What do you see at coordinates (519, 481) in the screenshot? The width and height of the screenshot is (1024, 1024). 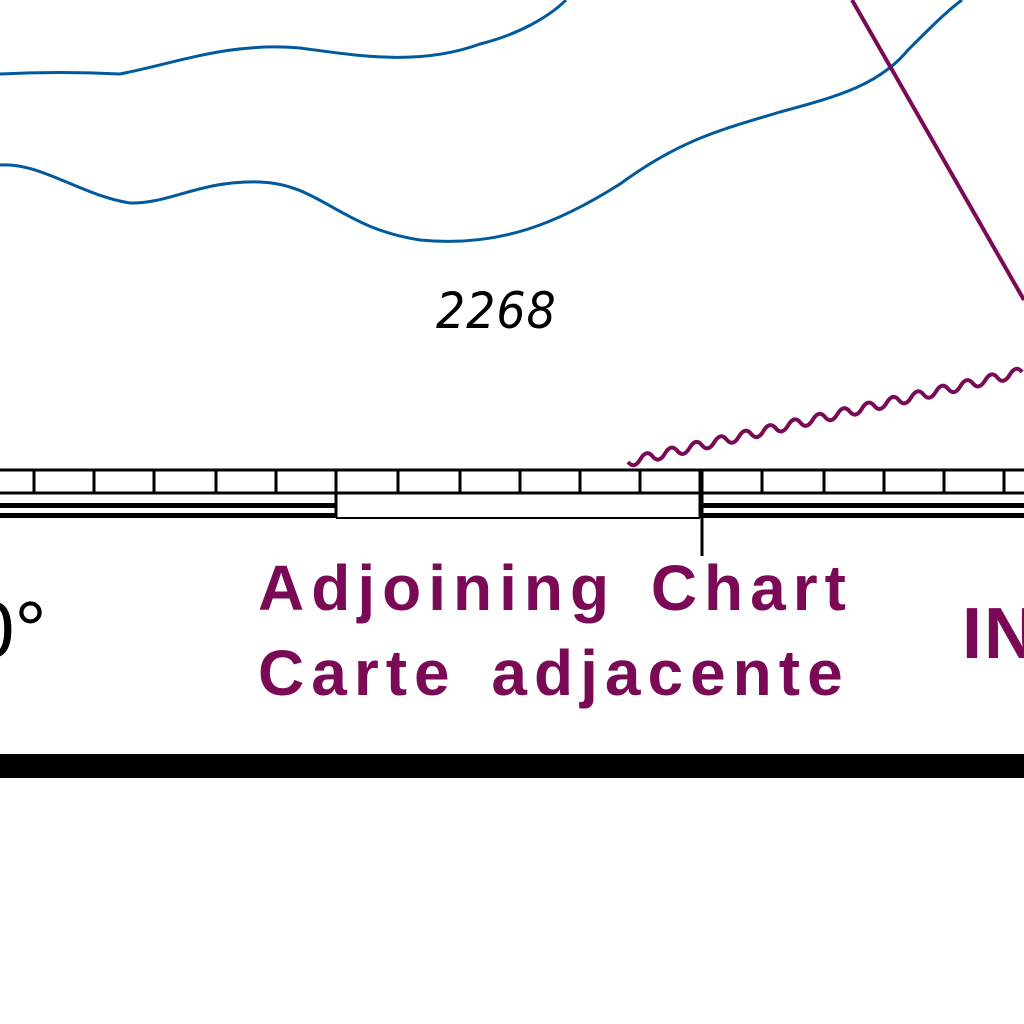 I see `scale-ticks` at bounding box center [519, 481].